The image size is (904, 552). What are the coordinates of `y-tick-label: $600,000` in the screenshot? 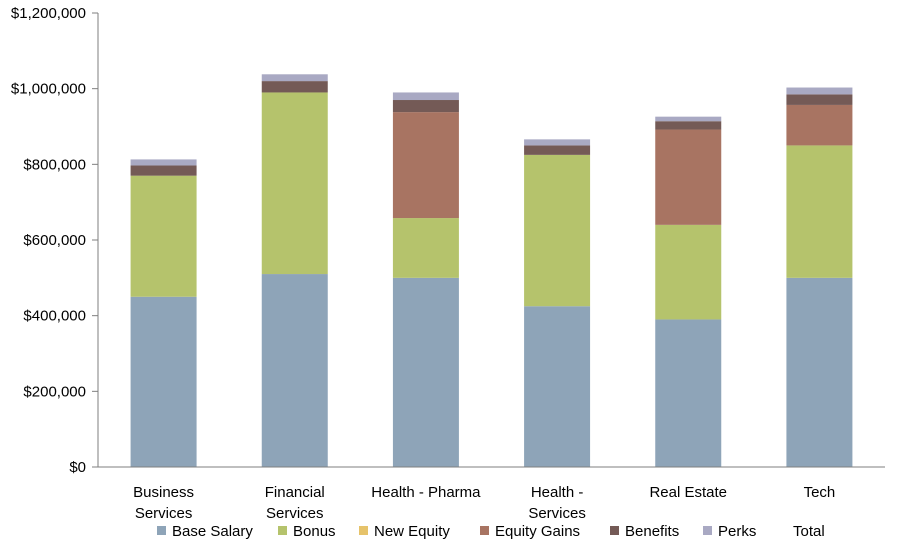 It's located at (54, 240).